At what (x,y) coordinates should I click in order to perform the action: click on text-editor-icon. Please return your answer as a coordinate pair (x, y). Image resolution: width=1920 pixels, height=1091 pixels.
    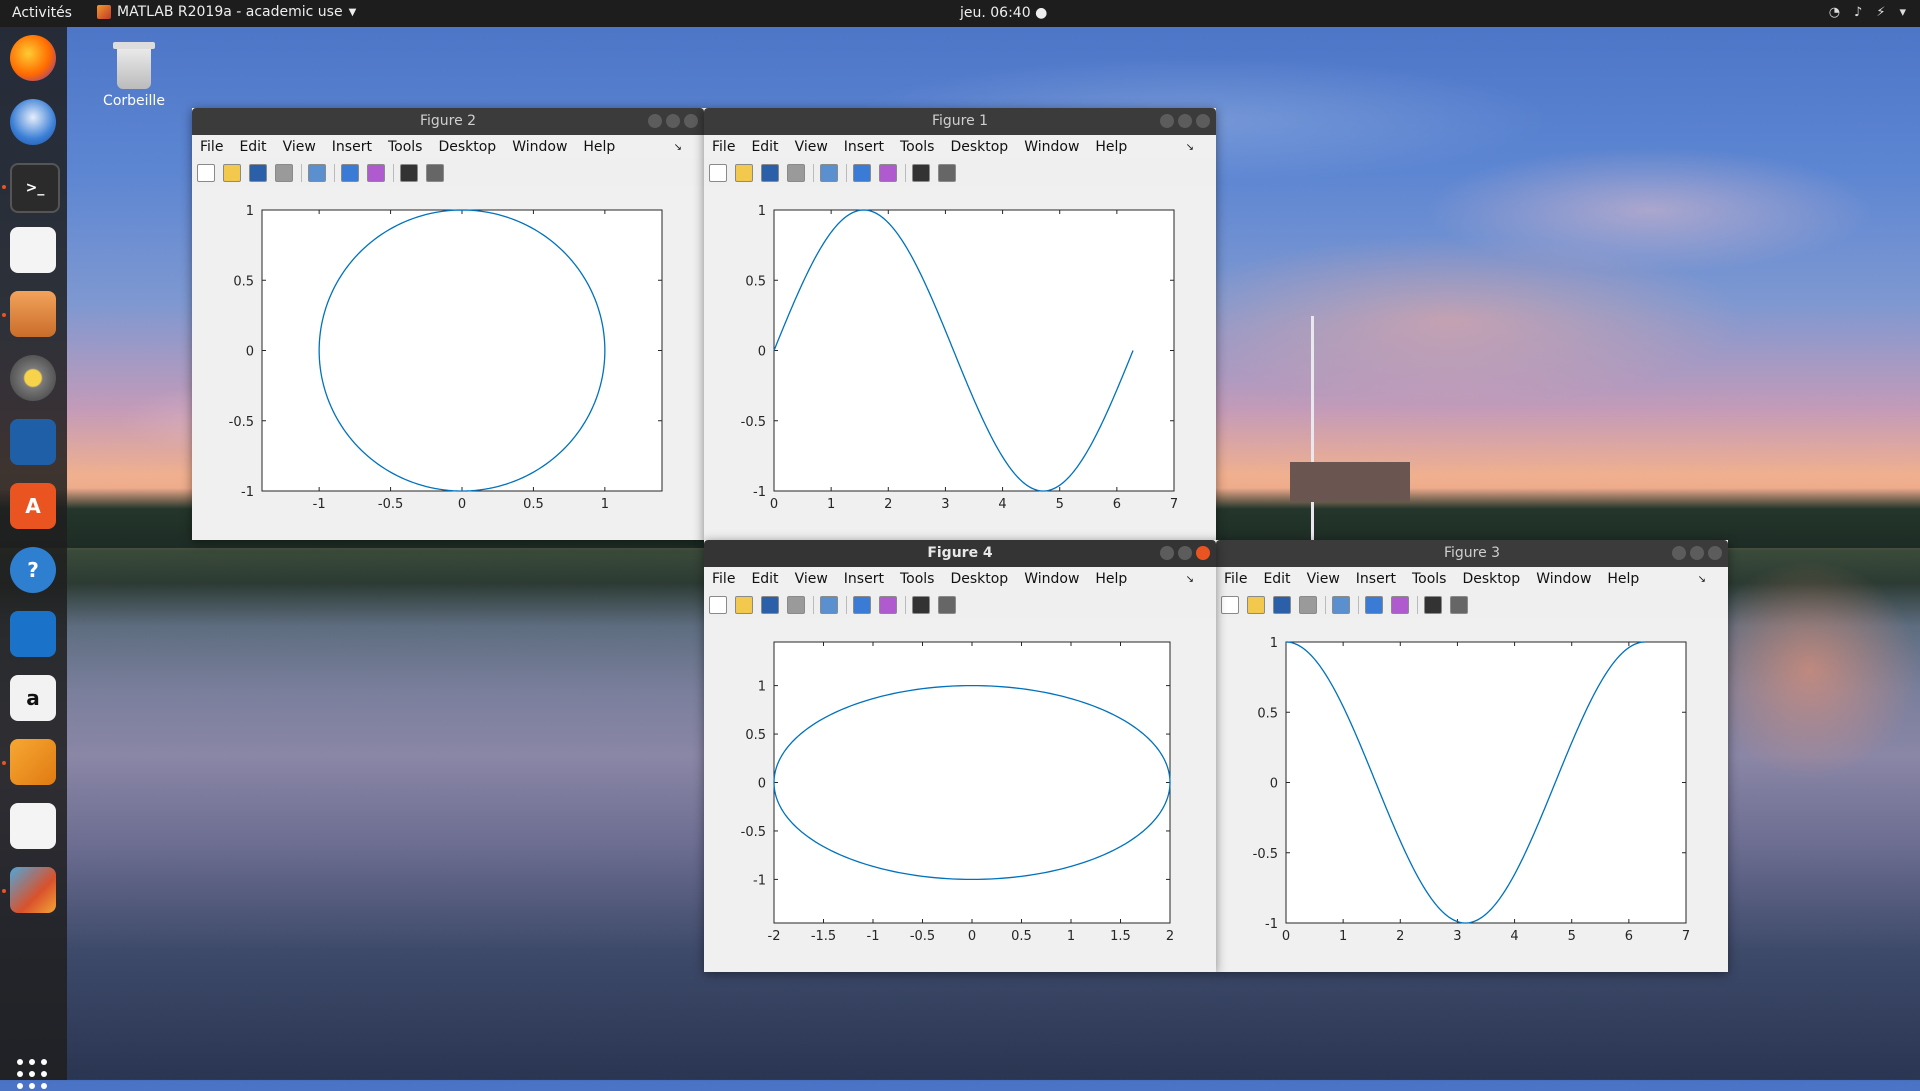
    Looking at the image, I should click on (33, 250).